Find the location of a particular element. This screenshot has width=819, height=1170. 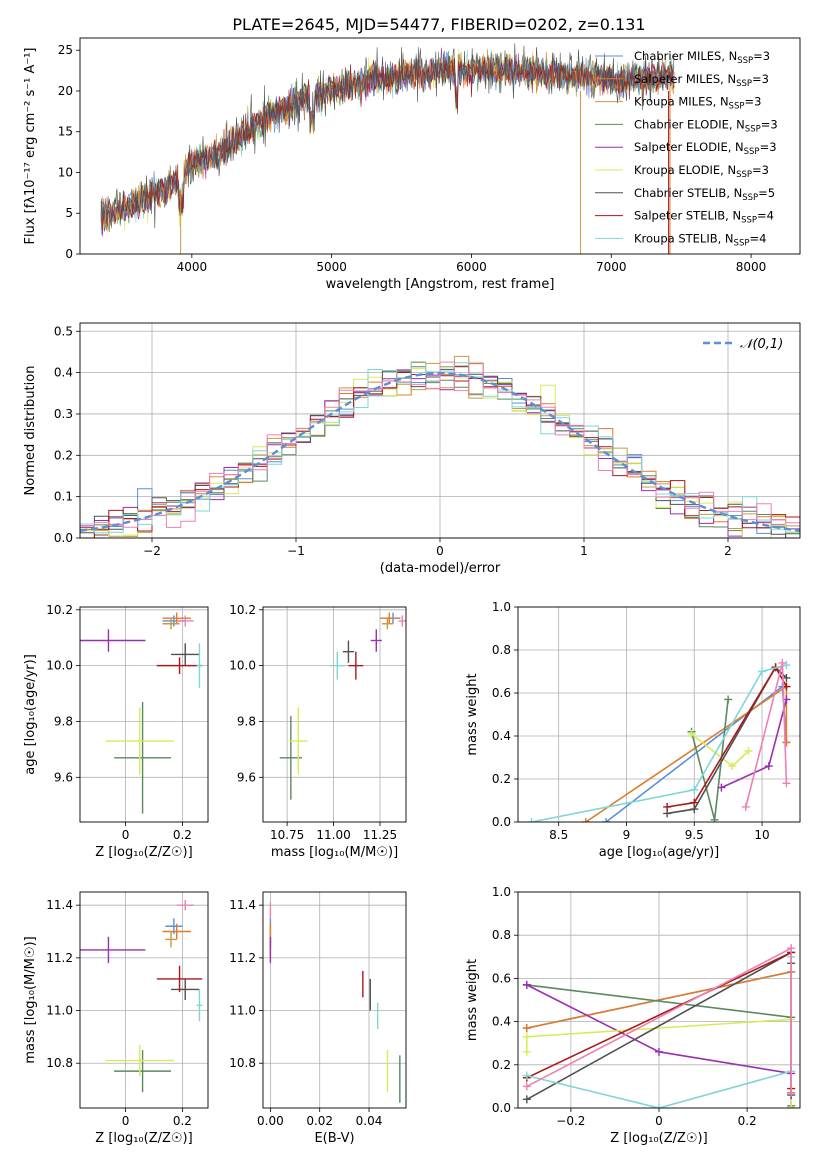

legend-label: Salpeter STELIB, N is located at coordinates (687, 216).